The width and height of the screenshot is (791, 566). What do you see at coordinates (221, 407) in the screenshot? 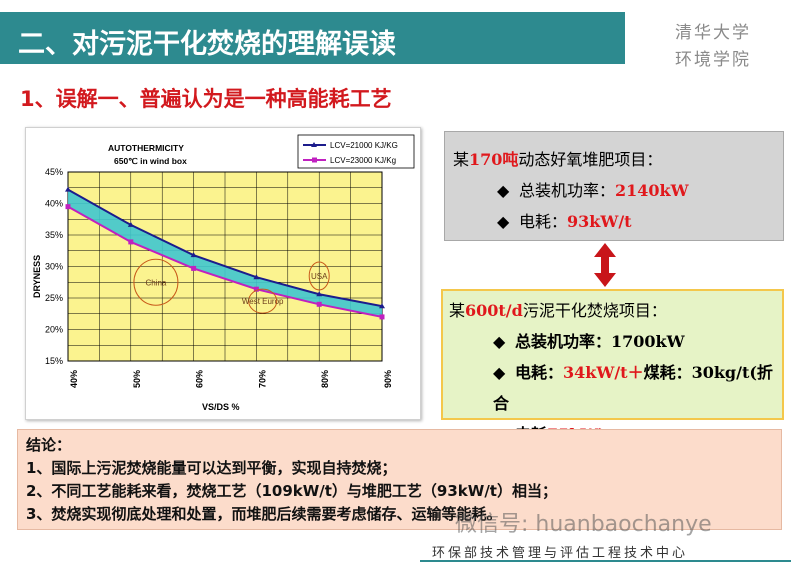
I see `x-axis-label: VS/DS %` at bounding box center [221, 407].